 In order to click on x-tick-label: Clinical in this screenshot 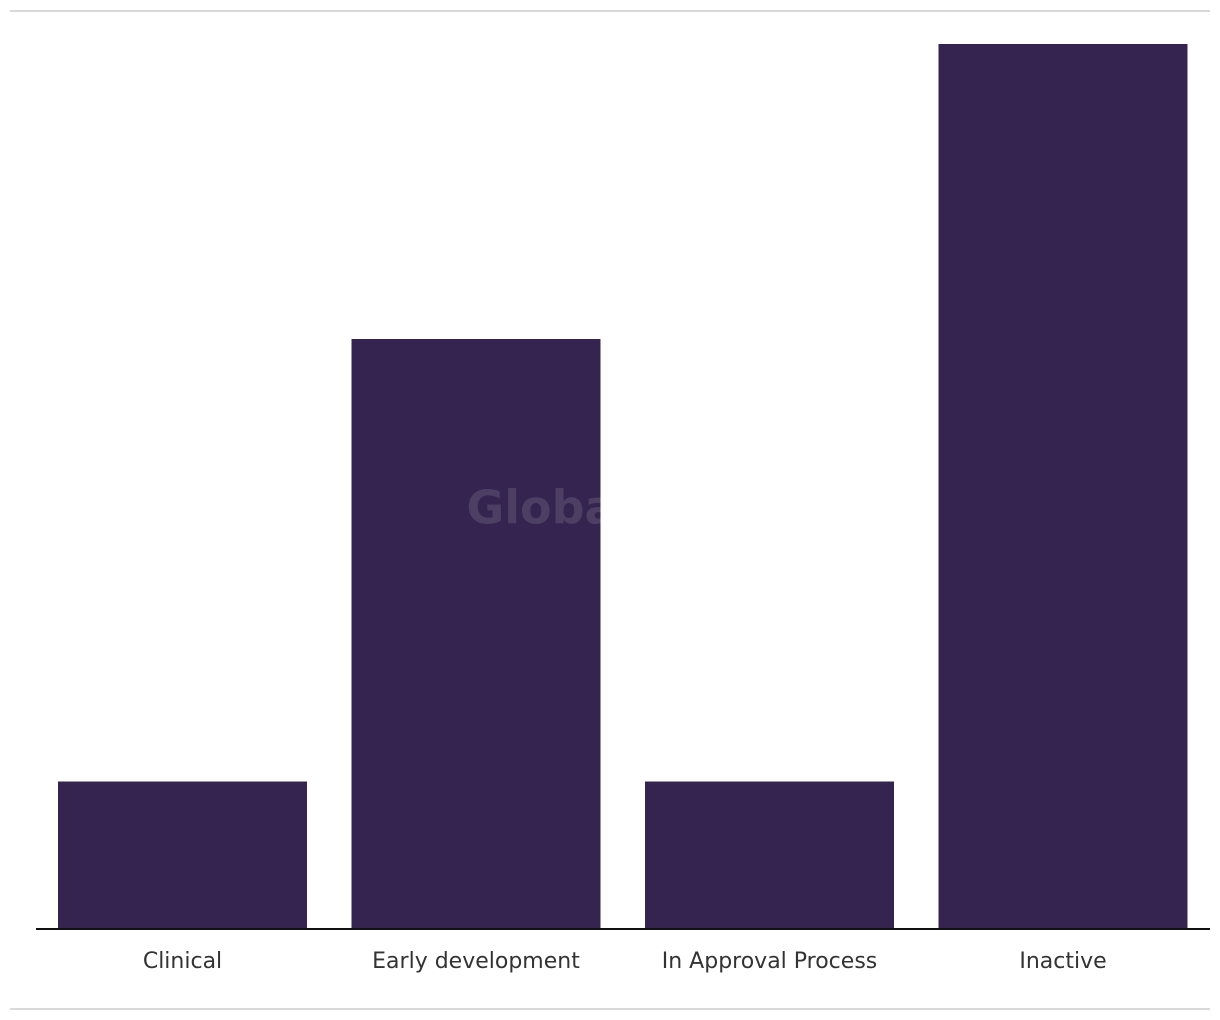, I will do `click(182, 961)`.